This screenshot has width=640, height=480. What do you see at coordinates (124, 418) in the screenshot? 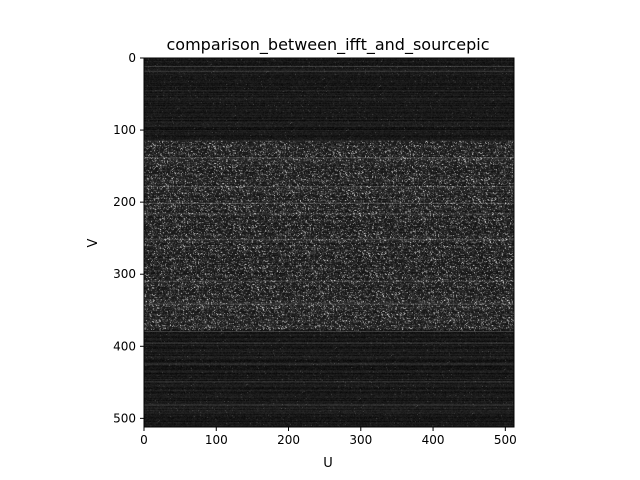
I see `y-tick-label: 500` at bounding box center [124, 418].